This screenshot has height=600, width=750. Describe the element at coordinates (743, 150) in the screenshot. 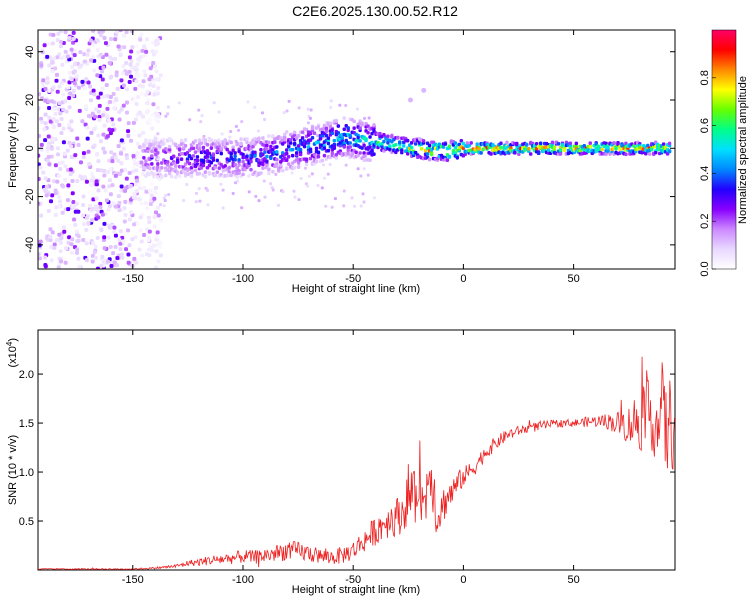

I see `colorbar-label: Normalized spectral amplitude` at that location.